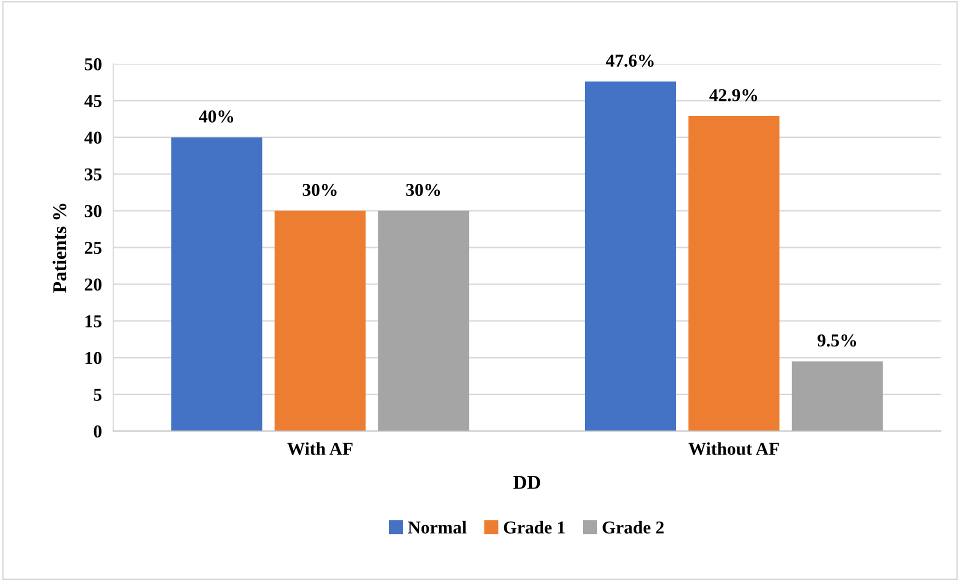 Image resolution: width=960 pixels, height=581 pixels. What do you see at coordinates (93, 174) in the screenshot?
I see `y-tick-label: 35` at bounding box center [93, 174].